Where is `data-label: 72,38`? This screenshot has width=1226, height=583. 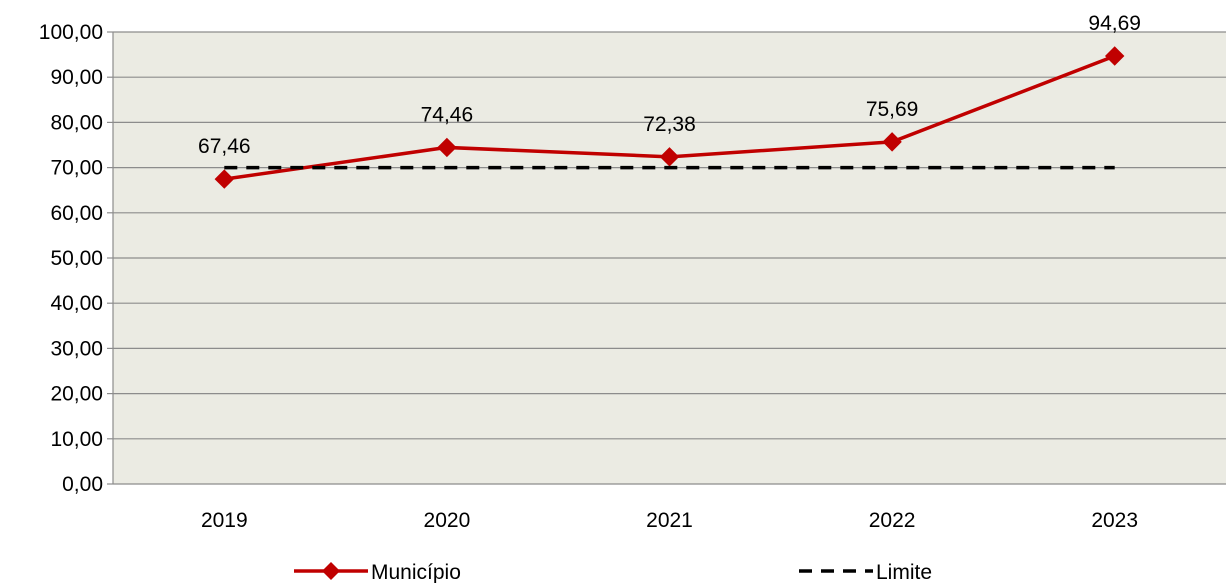 data-label: 72,38 is located at coordinates (669, 124).